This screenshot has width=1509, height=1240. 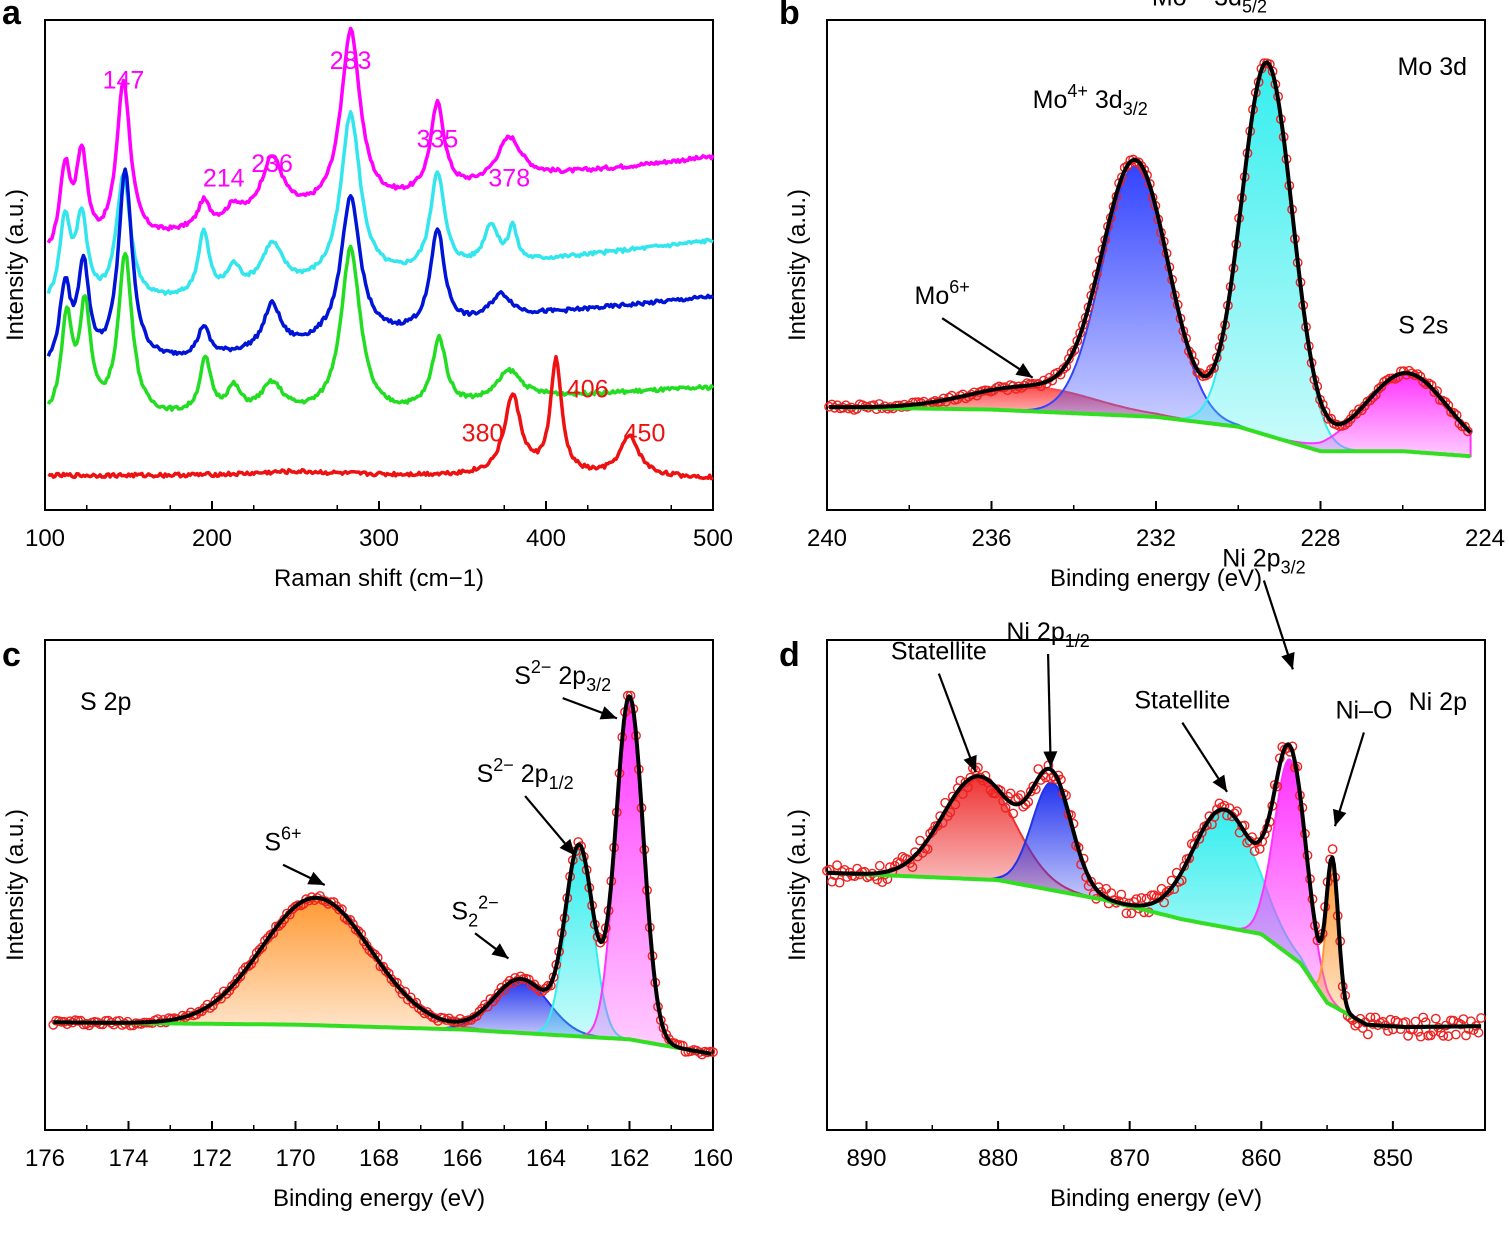 What do you see at coordinates (379, 1158) in the screenshot?
I see `x-tick-label: 168` at bounding box center [379, 1158].